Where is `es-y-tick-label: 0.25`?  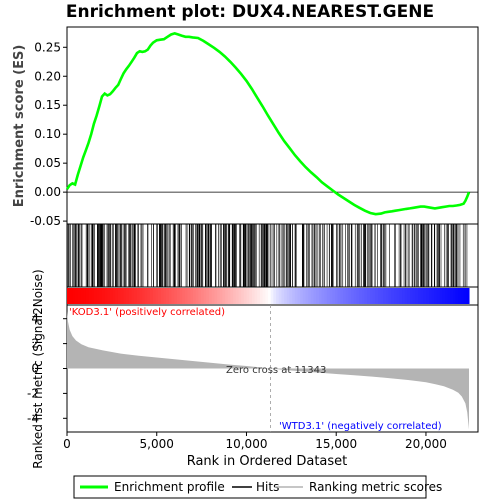
es-y-tick-label: 0.25 is located at coordinates (47, 47).